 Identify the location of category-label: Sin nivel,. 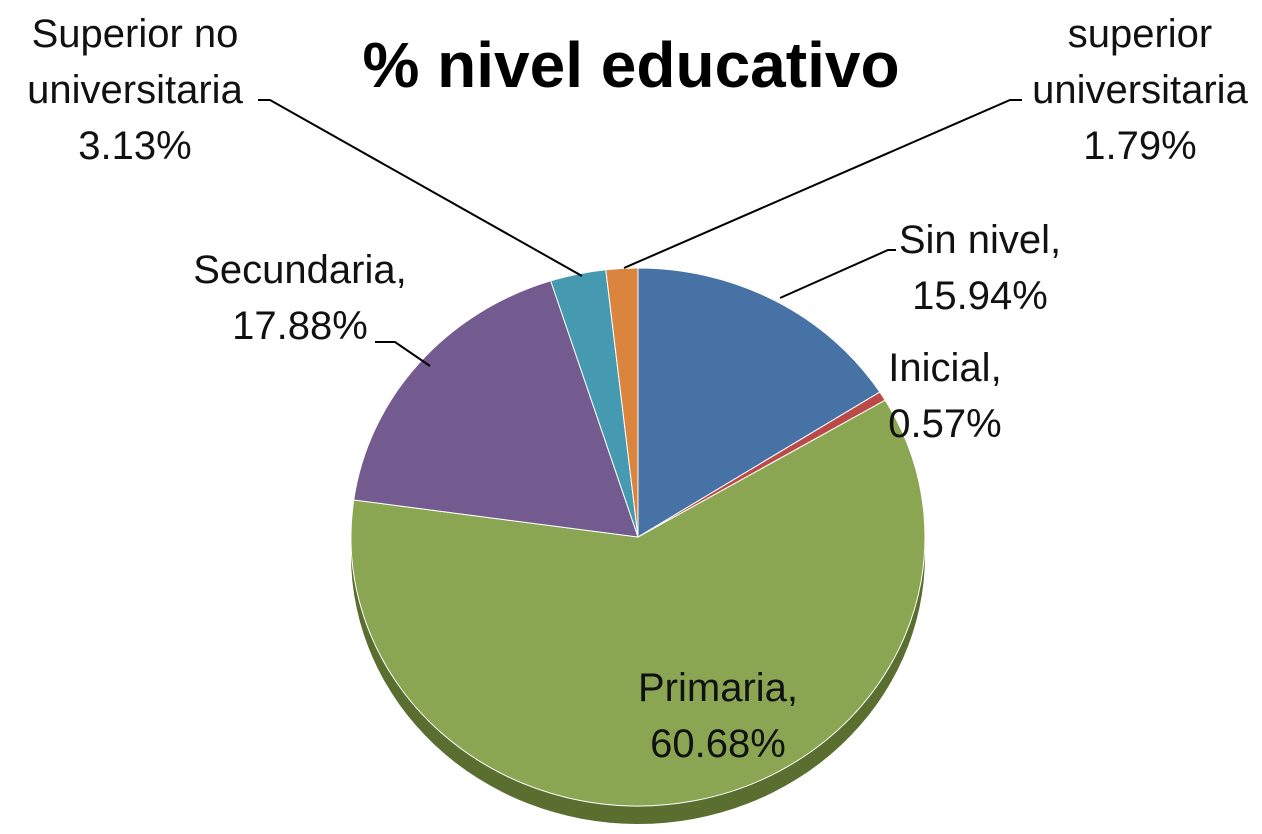
(980, 240).